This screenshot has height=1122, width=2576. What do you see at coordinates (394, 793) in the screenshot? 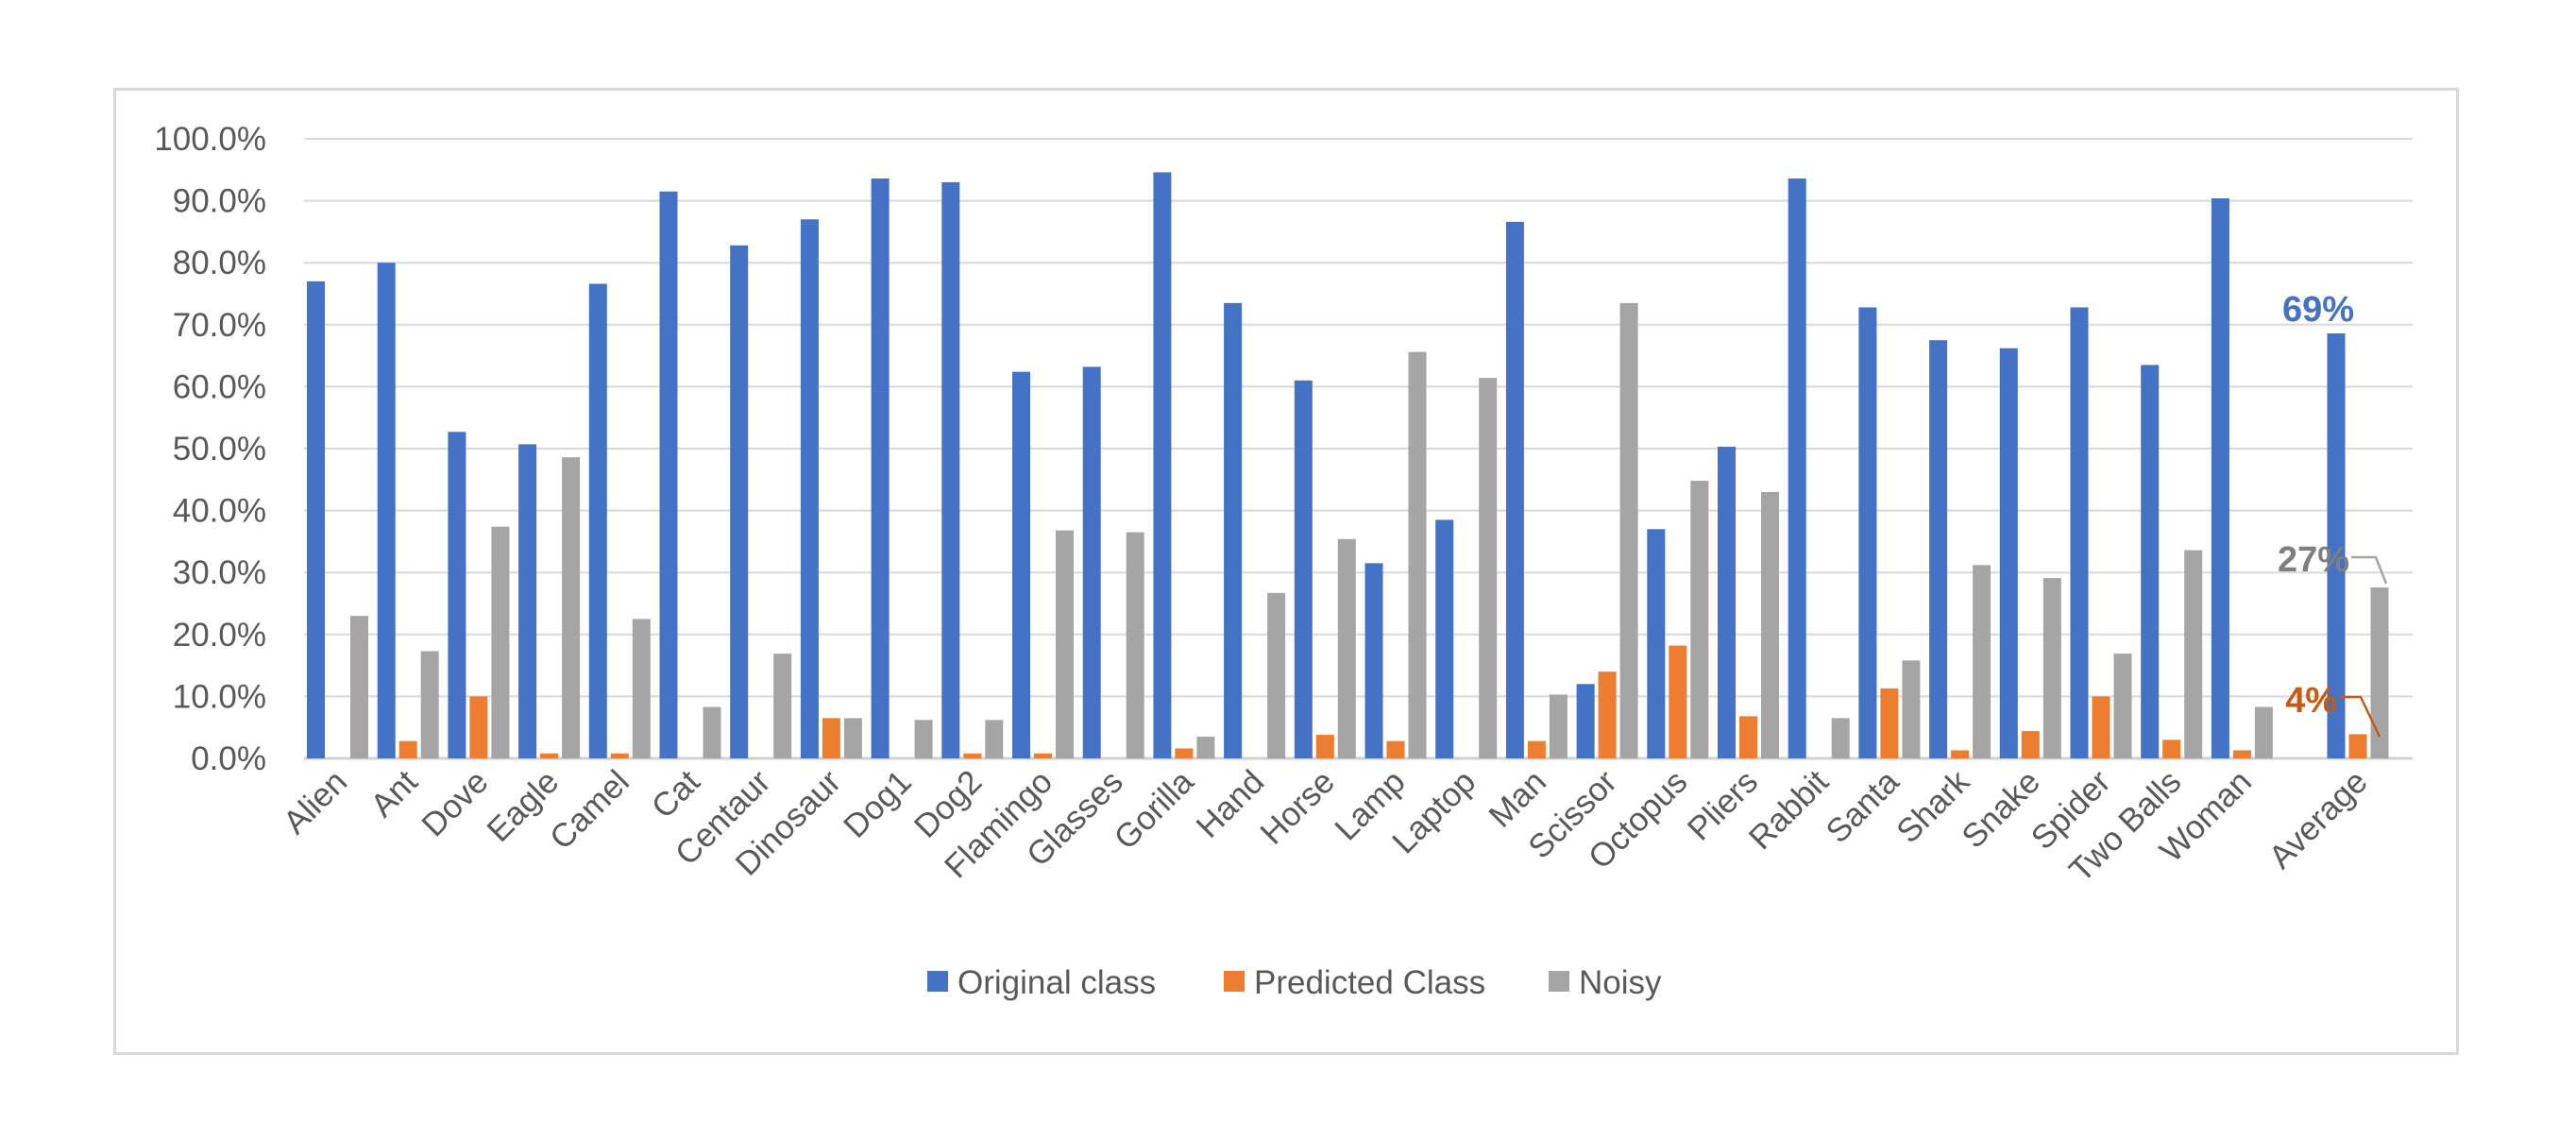
I see `x-tick-label: Ant` at bounding box center [394, 793].